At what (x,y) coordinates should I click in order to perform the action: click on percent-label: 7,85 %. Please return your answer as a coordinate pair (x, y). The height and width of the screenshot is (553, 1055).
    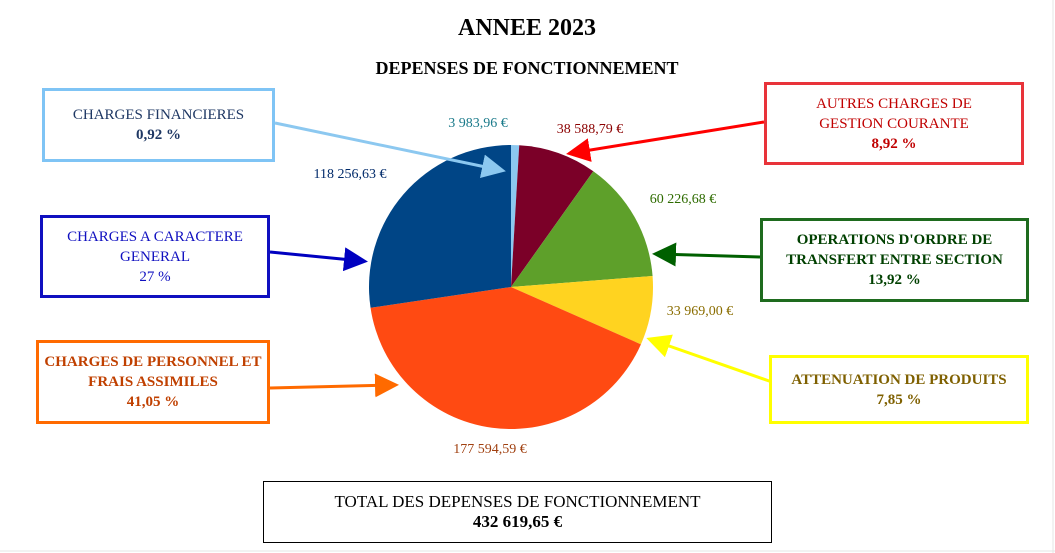
    Looking at the image, I should click on (899, 399).